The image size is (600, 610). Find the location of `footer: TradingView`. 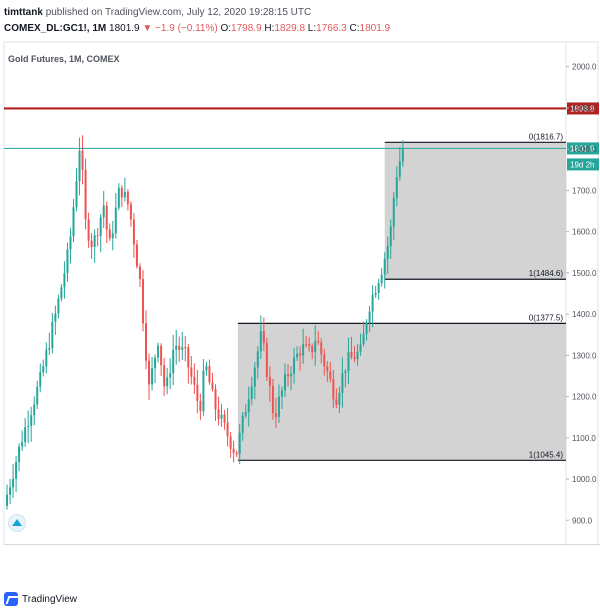

footer: TradingView is located at coordinates (40, 599).